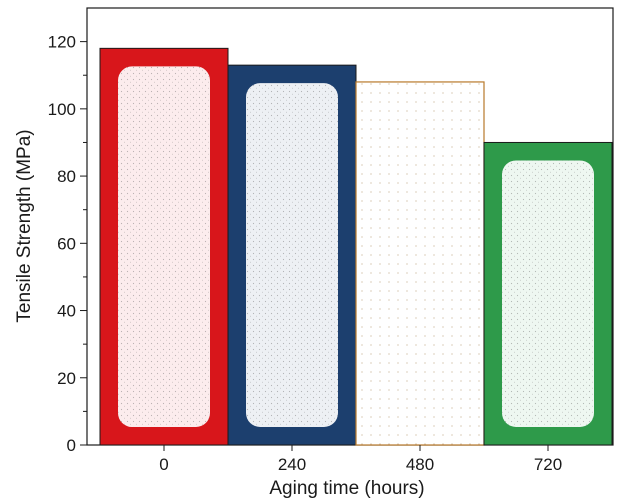 This screenshot has height=502, width=625. I want to click on y-axis: 0 20 40 60 80 100 120, so click(67, 244).